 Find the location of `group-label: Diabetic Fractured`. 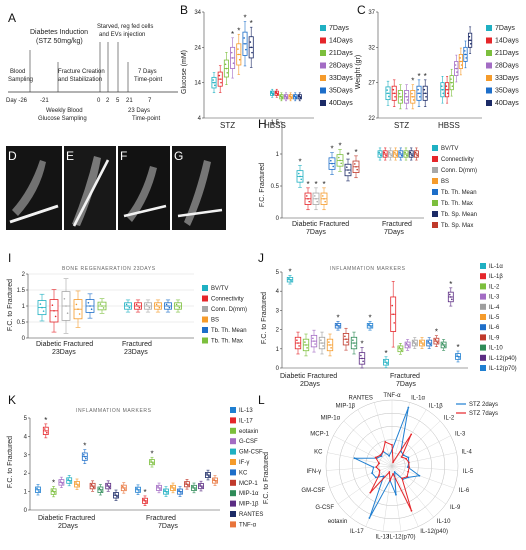

group-label: Diabetic Fractured is located at coordinates (66, 518).